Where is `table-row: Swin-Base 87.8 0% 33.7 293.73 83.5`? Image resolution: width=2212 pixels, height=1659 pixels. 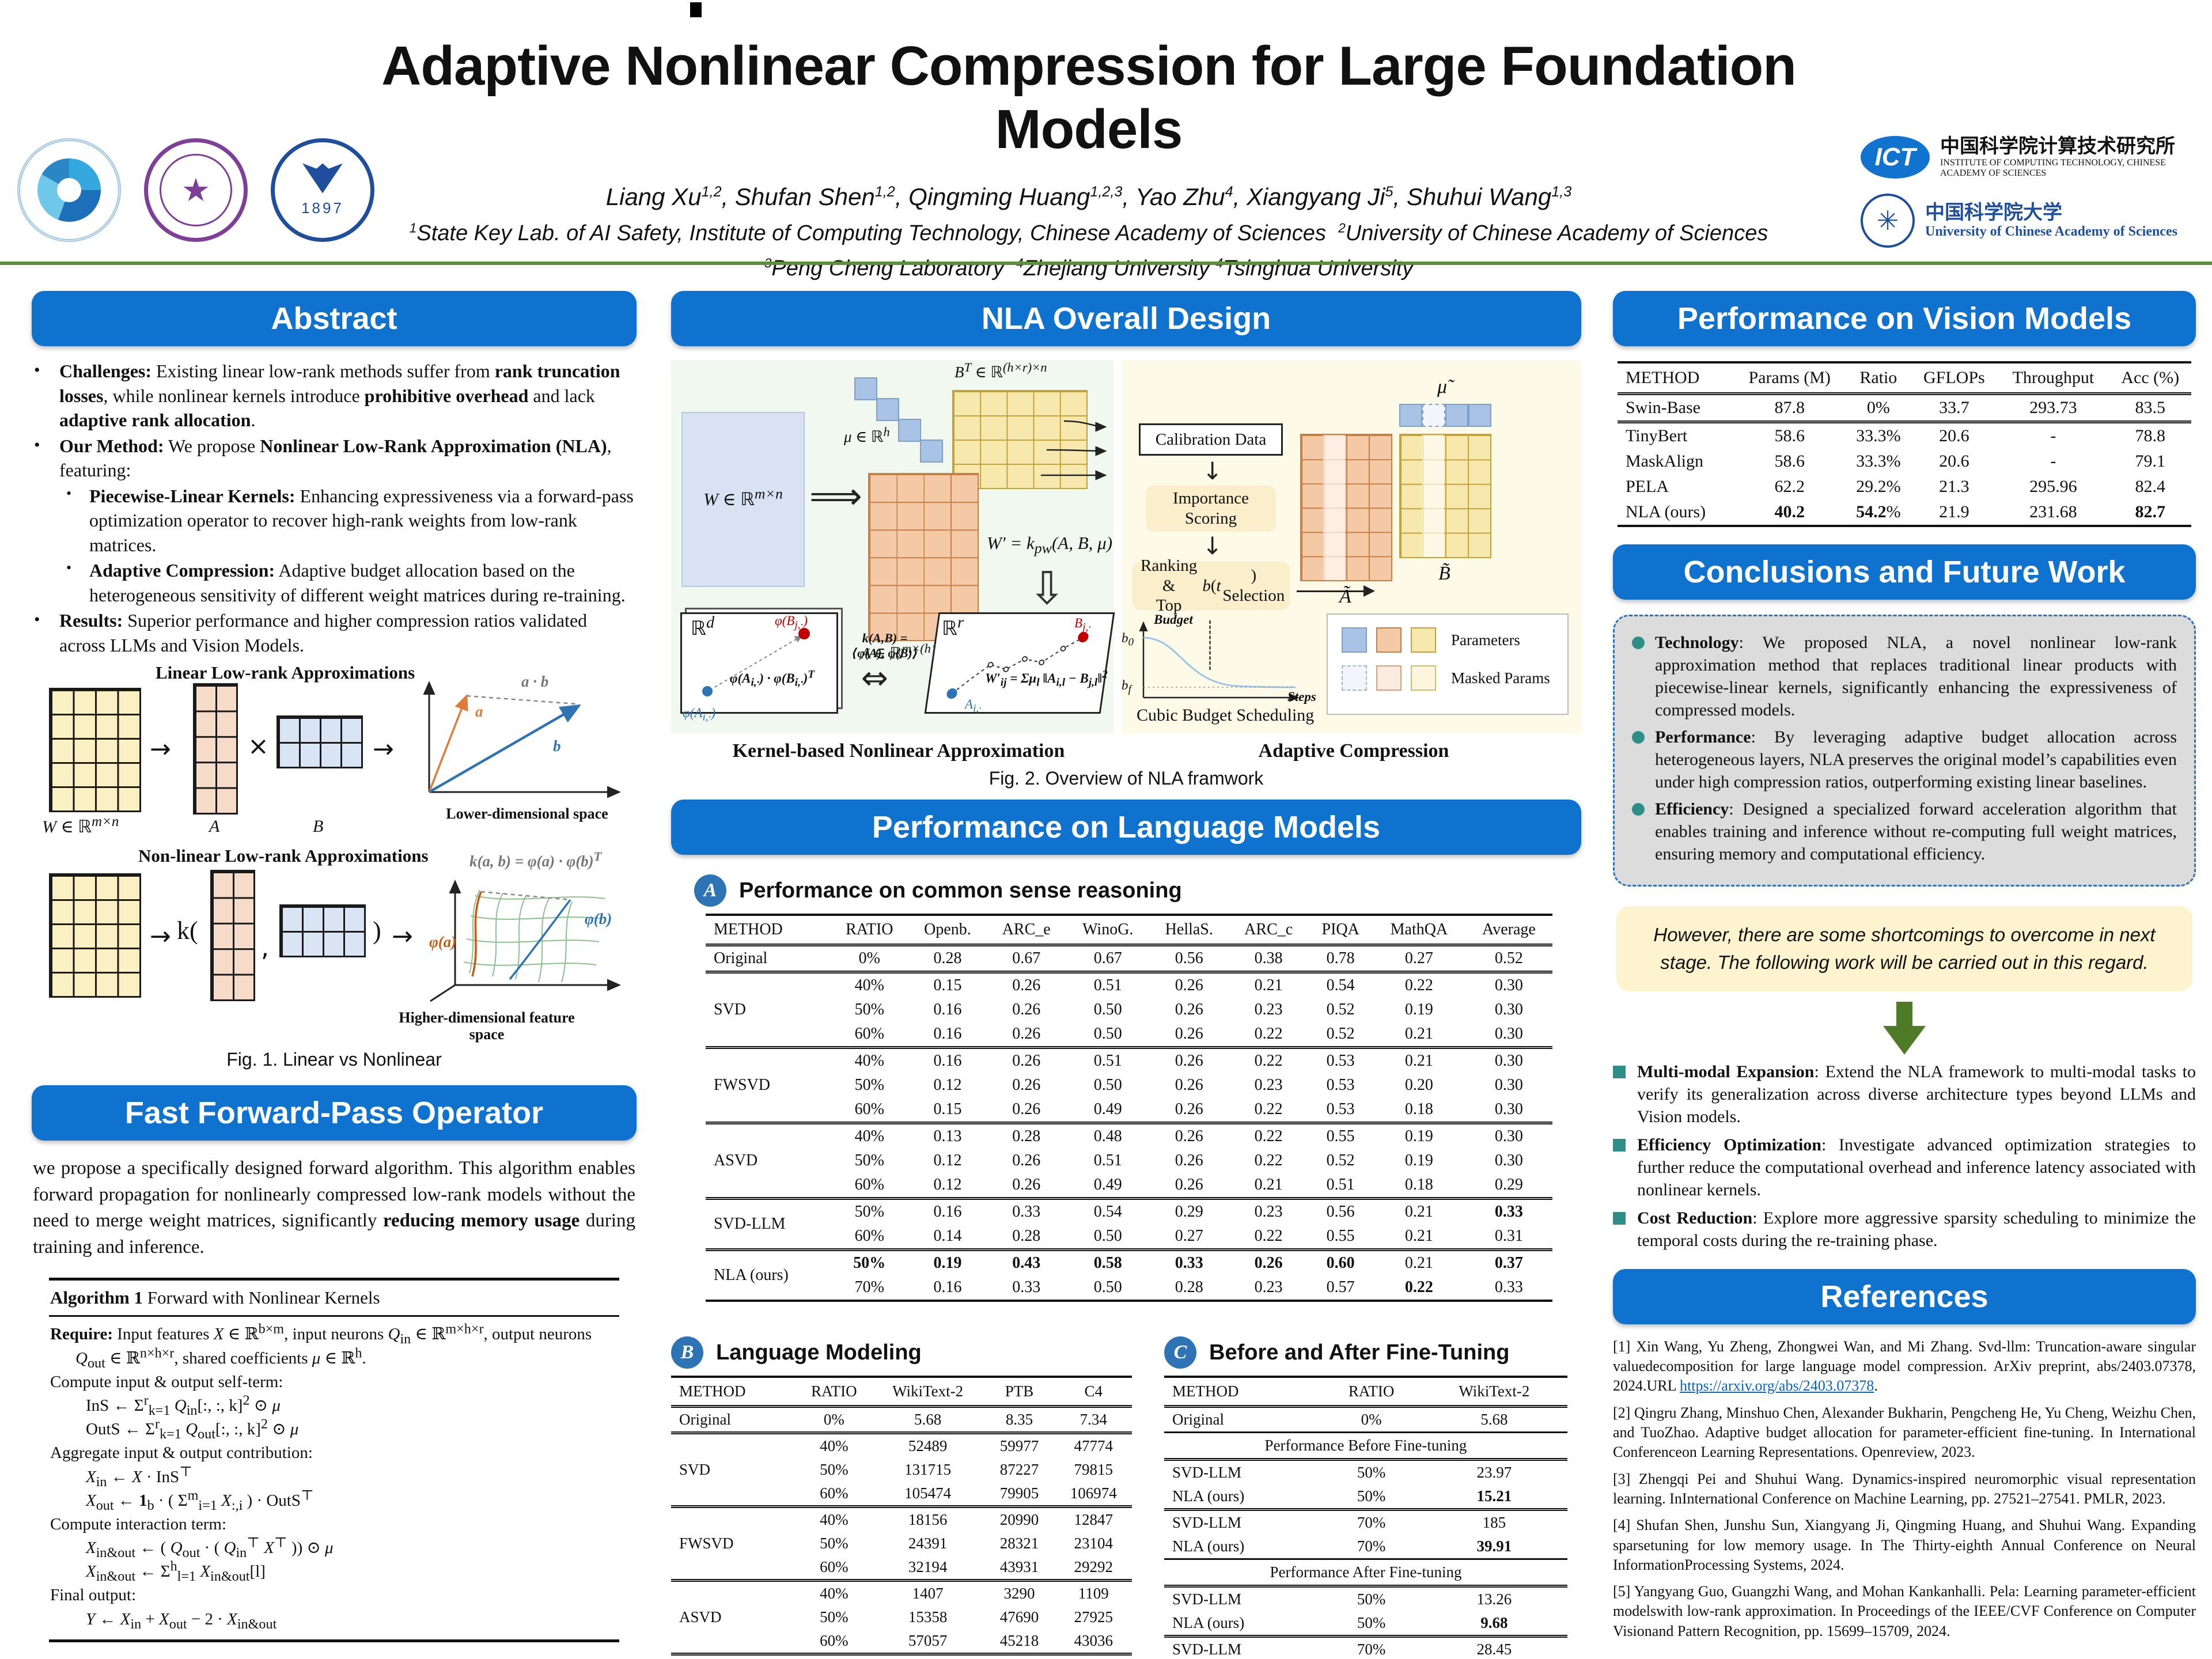
table-row: Swin-Base 87.8 0% 33.7 293.73 83.5 is located at coordinates (1904, 408).